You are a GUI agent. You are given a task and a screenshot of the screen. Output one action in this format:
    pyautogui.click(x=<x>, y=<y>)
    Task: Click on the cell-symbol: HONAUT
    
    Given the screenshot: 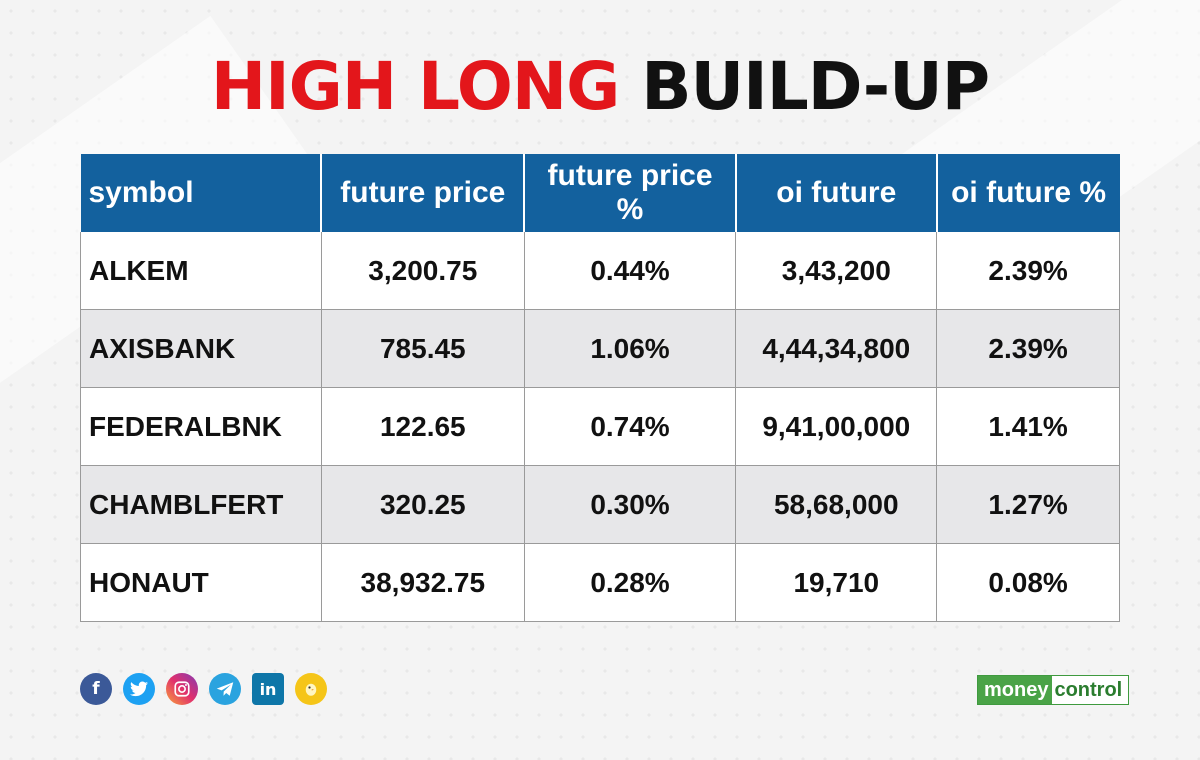 What is the action you would take?
    pyautogui.click(x=201, y=582)
    